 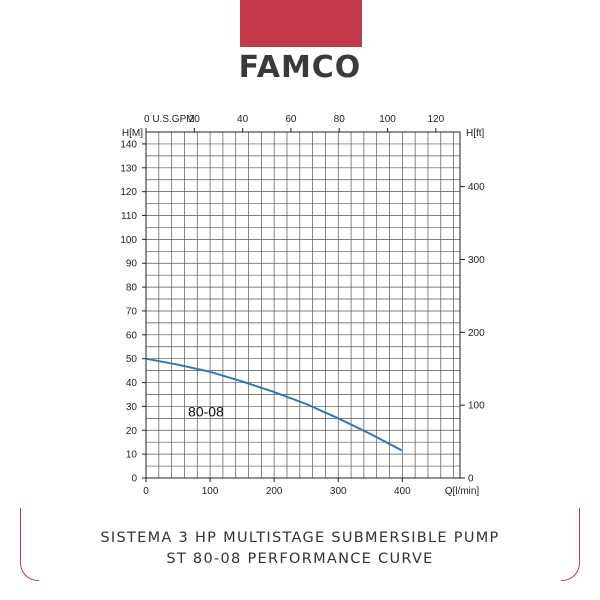 I want to click on x2-tick-label: 80, so click(x=340, y=119).